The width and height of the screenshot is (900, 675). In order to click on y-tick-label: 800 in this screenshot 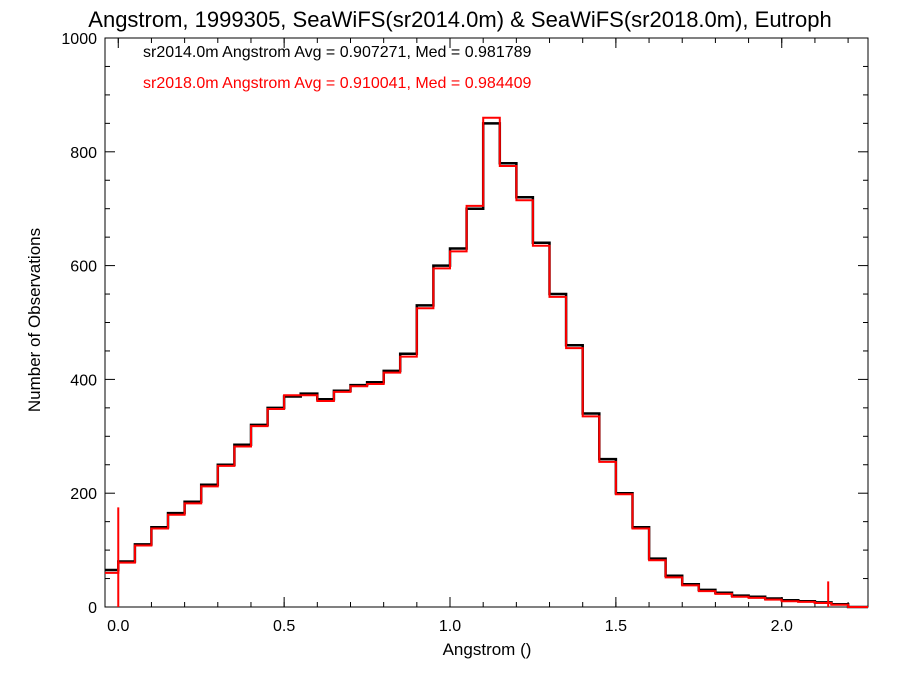, I will do `click(83, 153)`.